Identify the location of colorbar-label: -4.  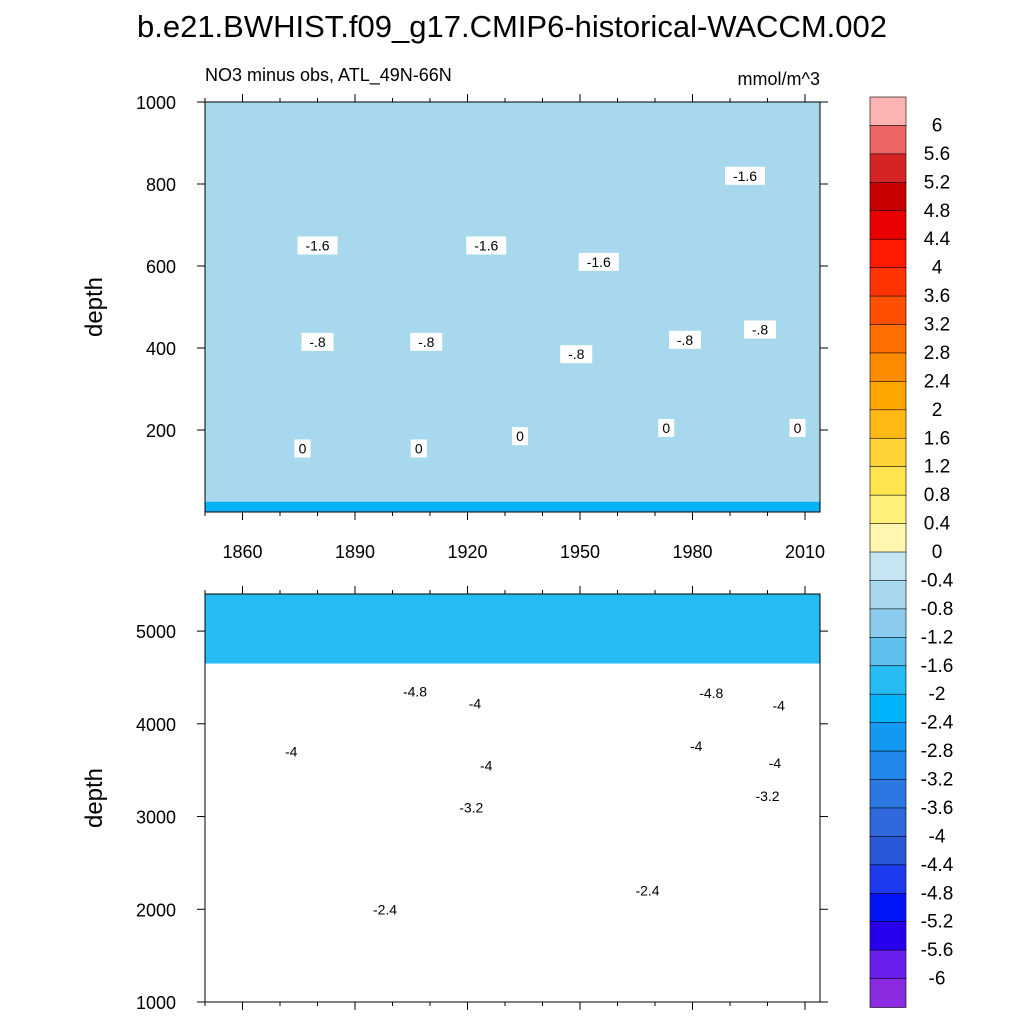
(937, 836).